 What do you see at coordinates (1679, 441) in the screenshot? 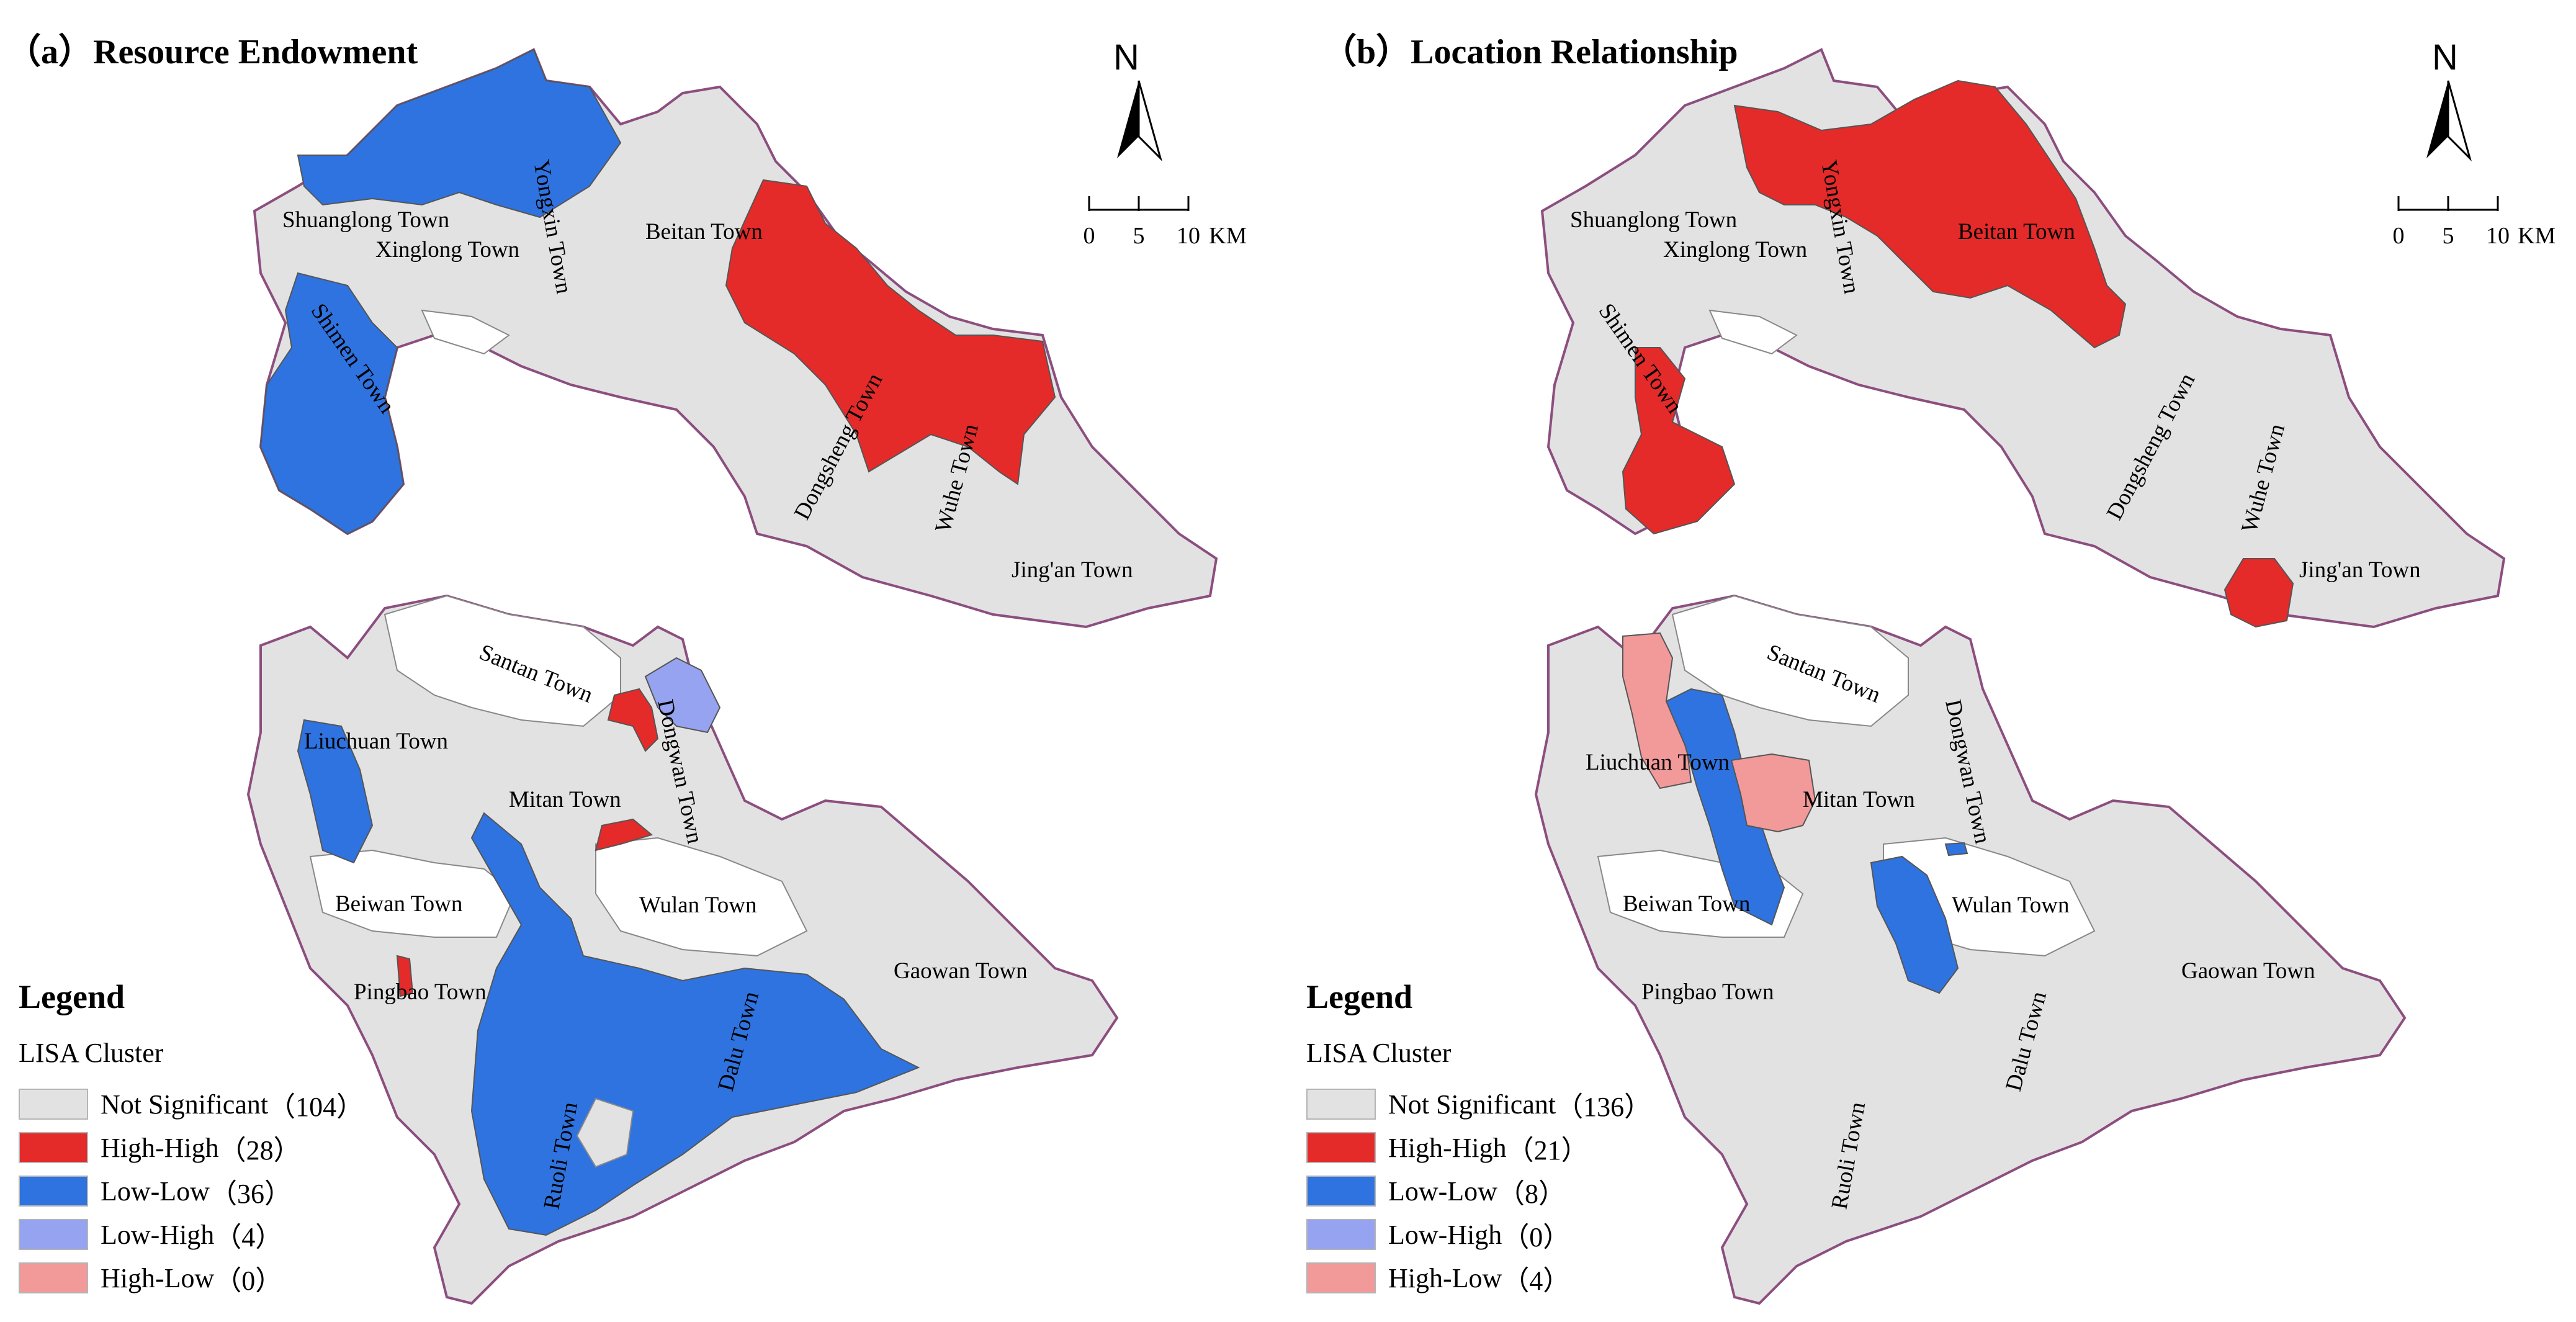
I see `cluster-high-high-shimen` at bounding box center [1679, 441].